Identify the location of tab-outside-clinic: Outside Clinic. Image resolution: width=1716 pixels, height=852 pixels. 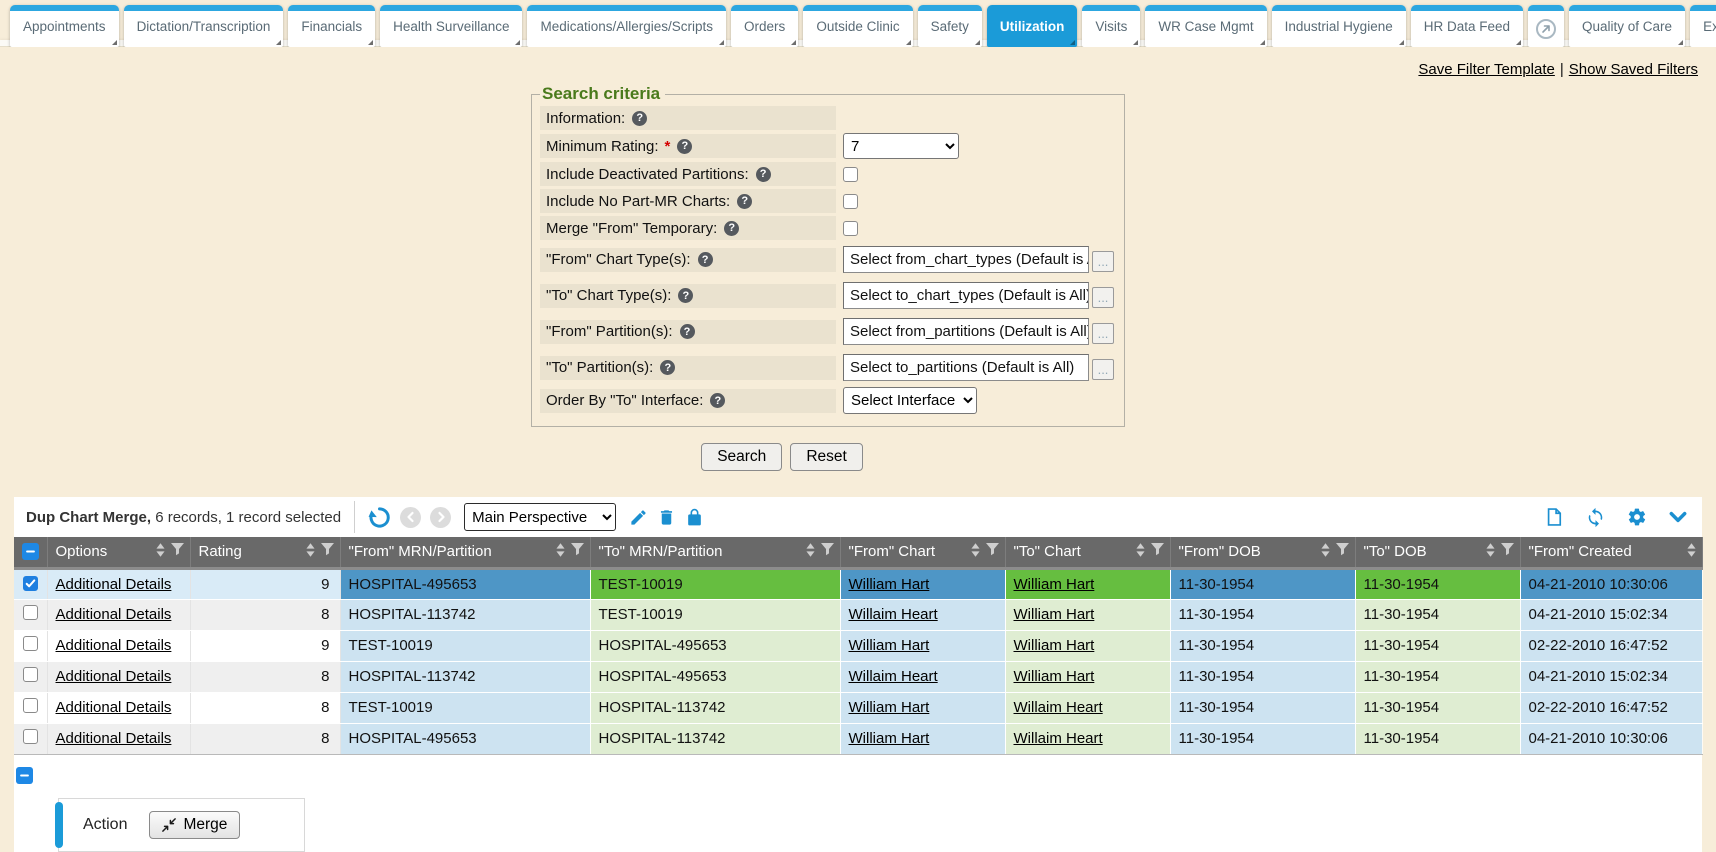
(858, 26).